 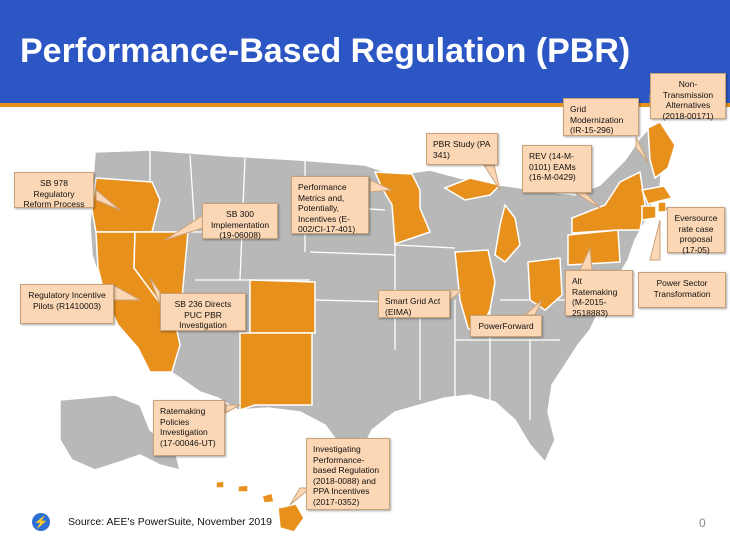 What do you see at coordinates (325, 51) in the screenshot?
I see `slide-title: Performance-Based Regulation (PBR)` at bounding box center [325, 51].